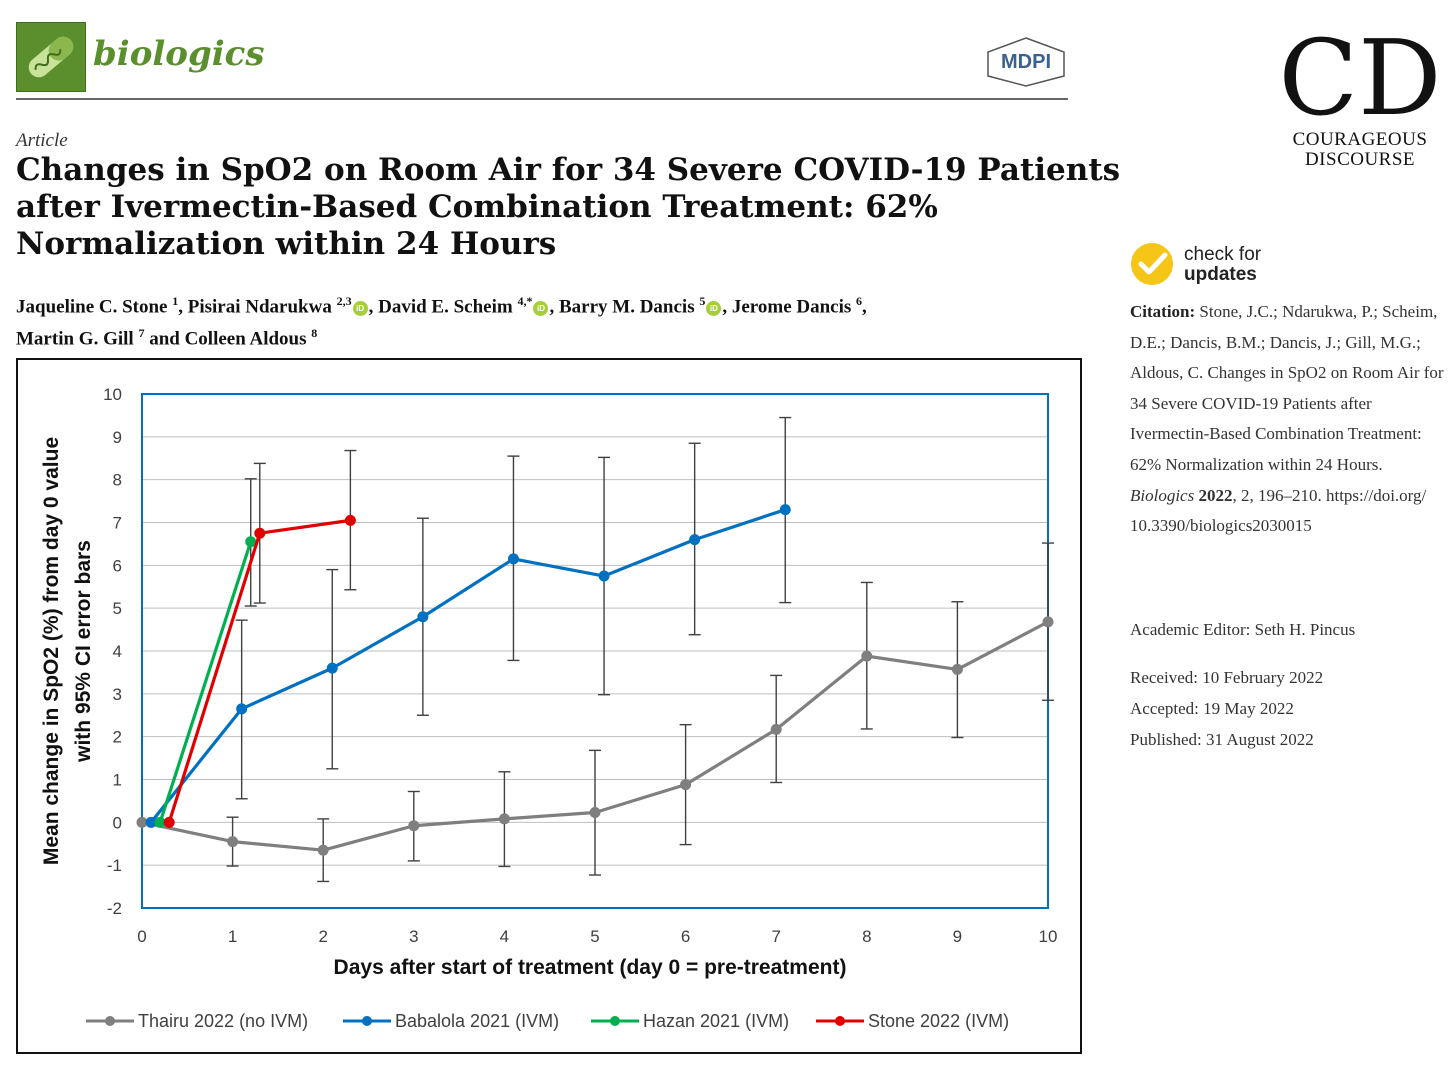  I want to click on y-tick-label: 9, so click(117, 437).